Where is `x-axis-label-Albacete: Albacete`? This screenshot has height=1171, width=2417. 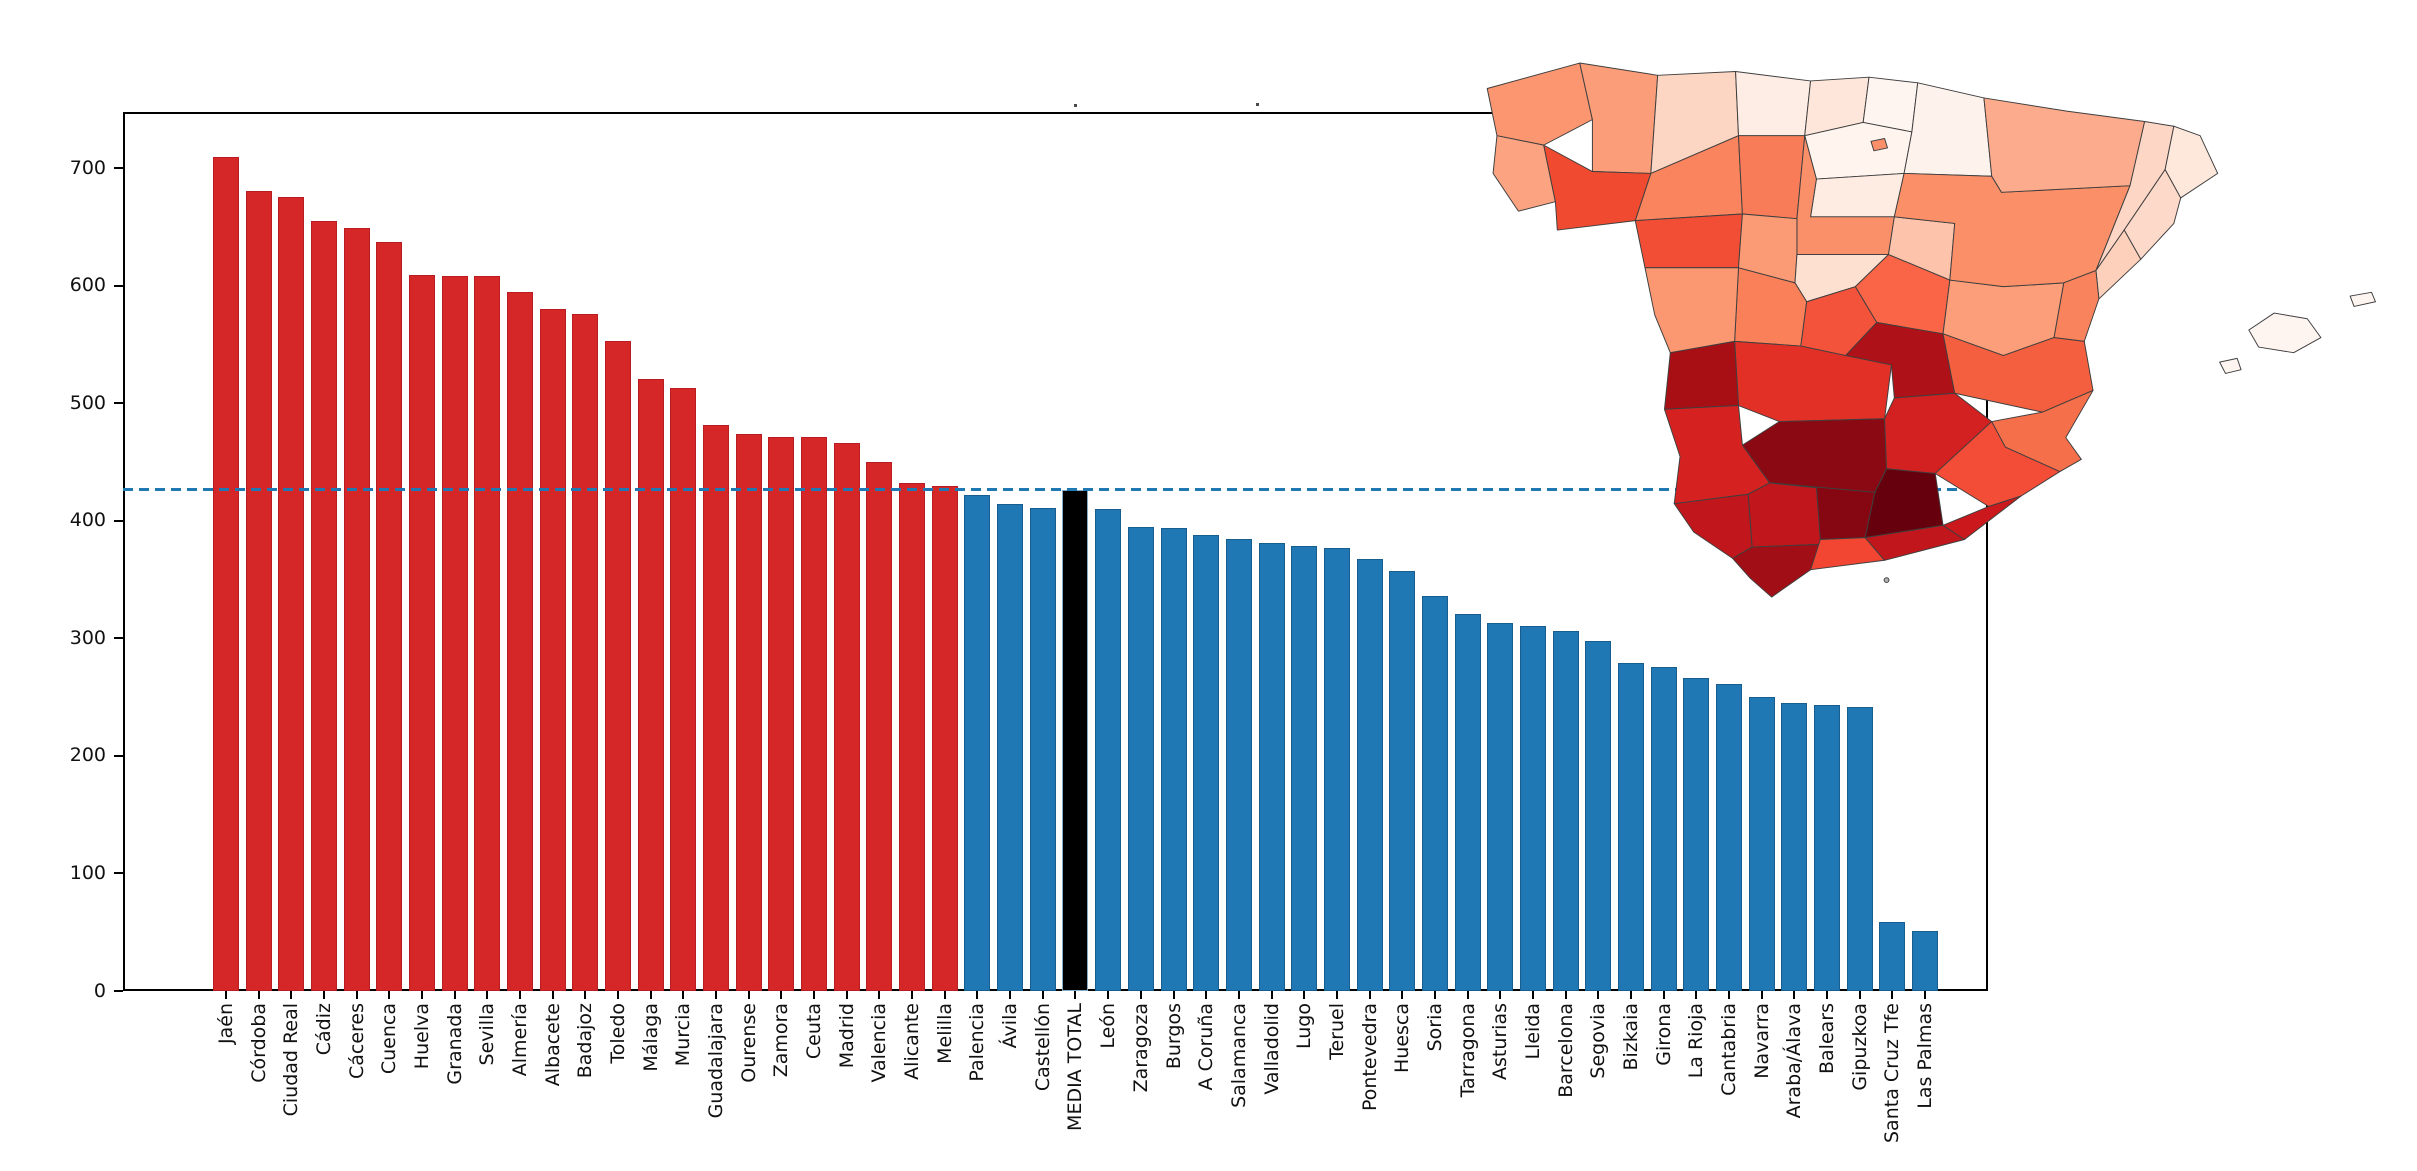
x-axis-label-Albacete: Albacete is located at coordinates (553, 1087).